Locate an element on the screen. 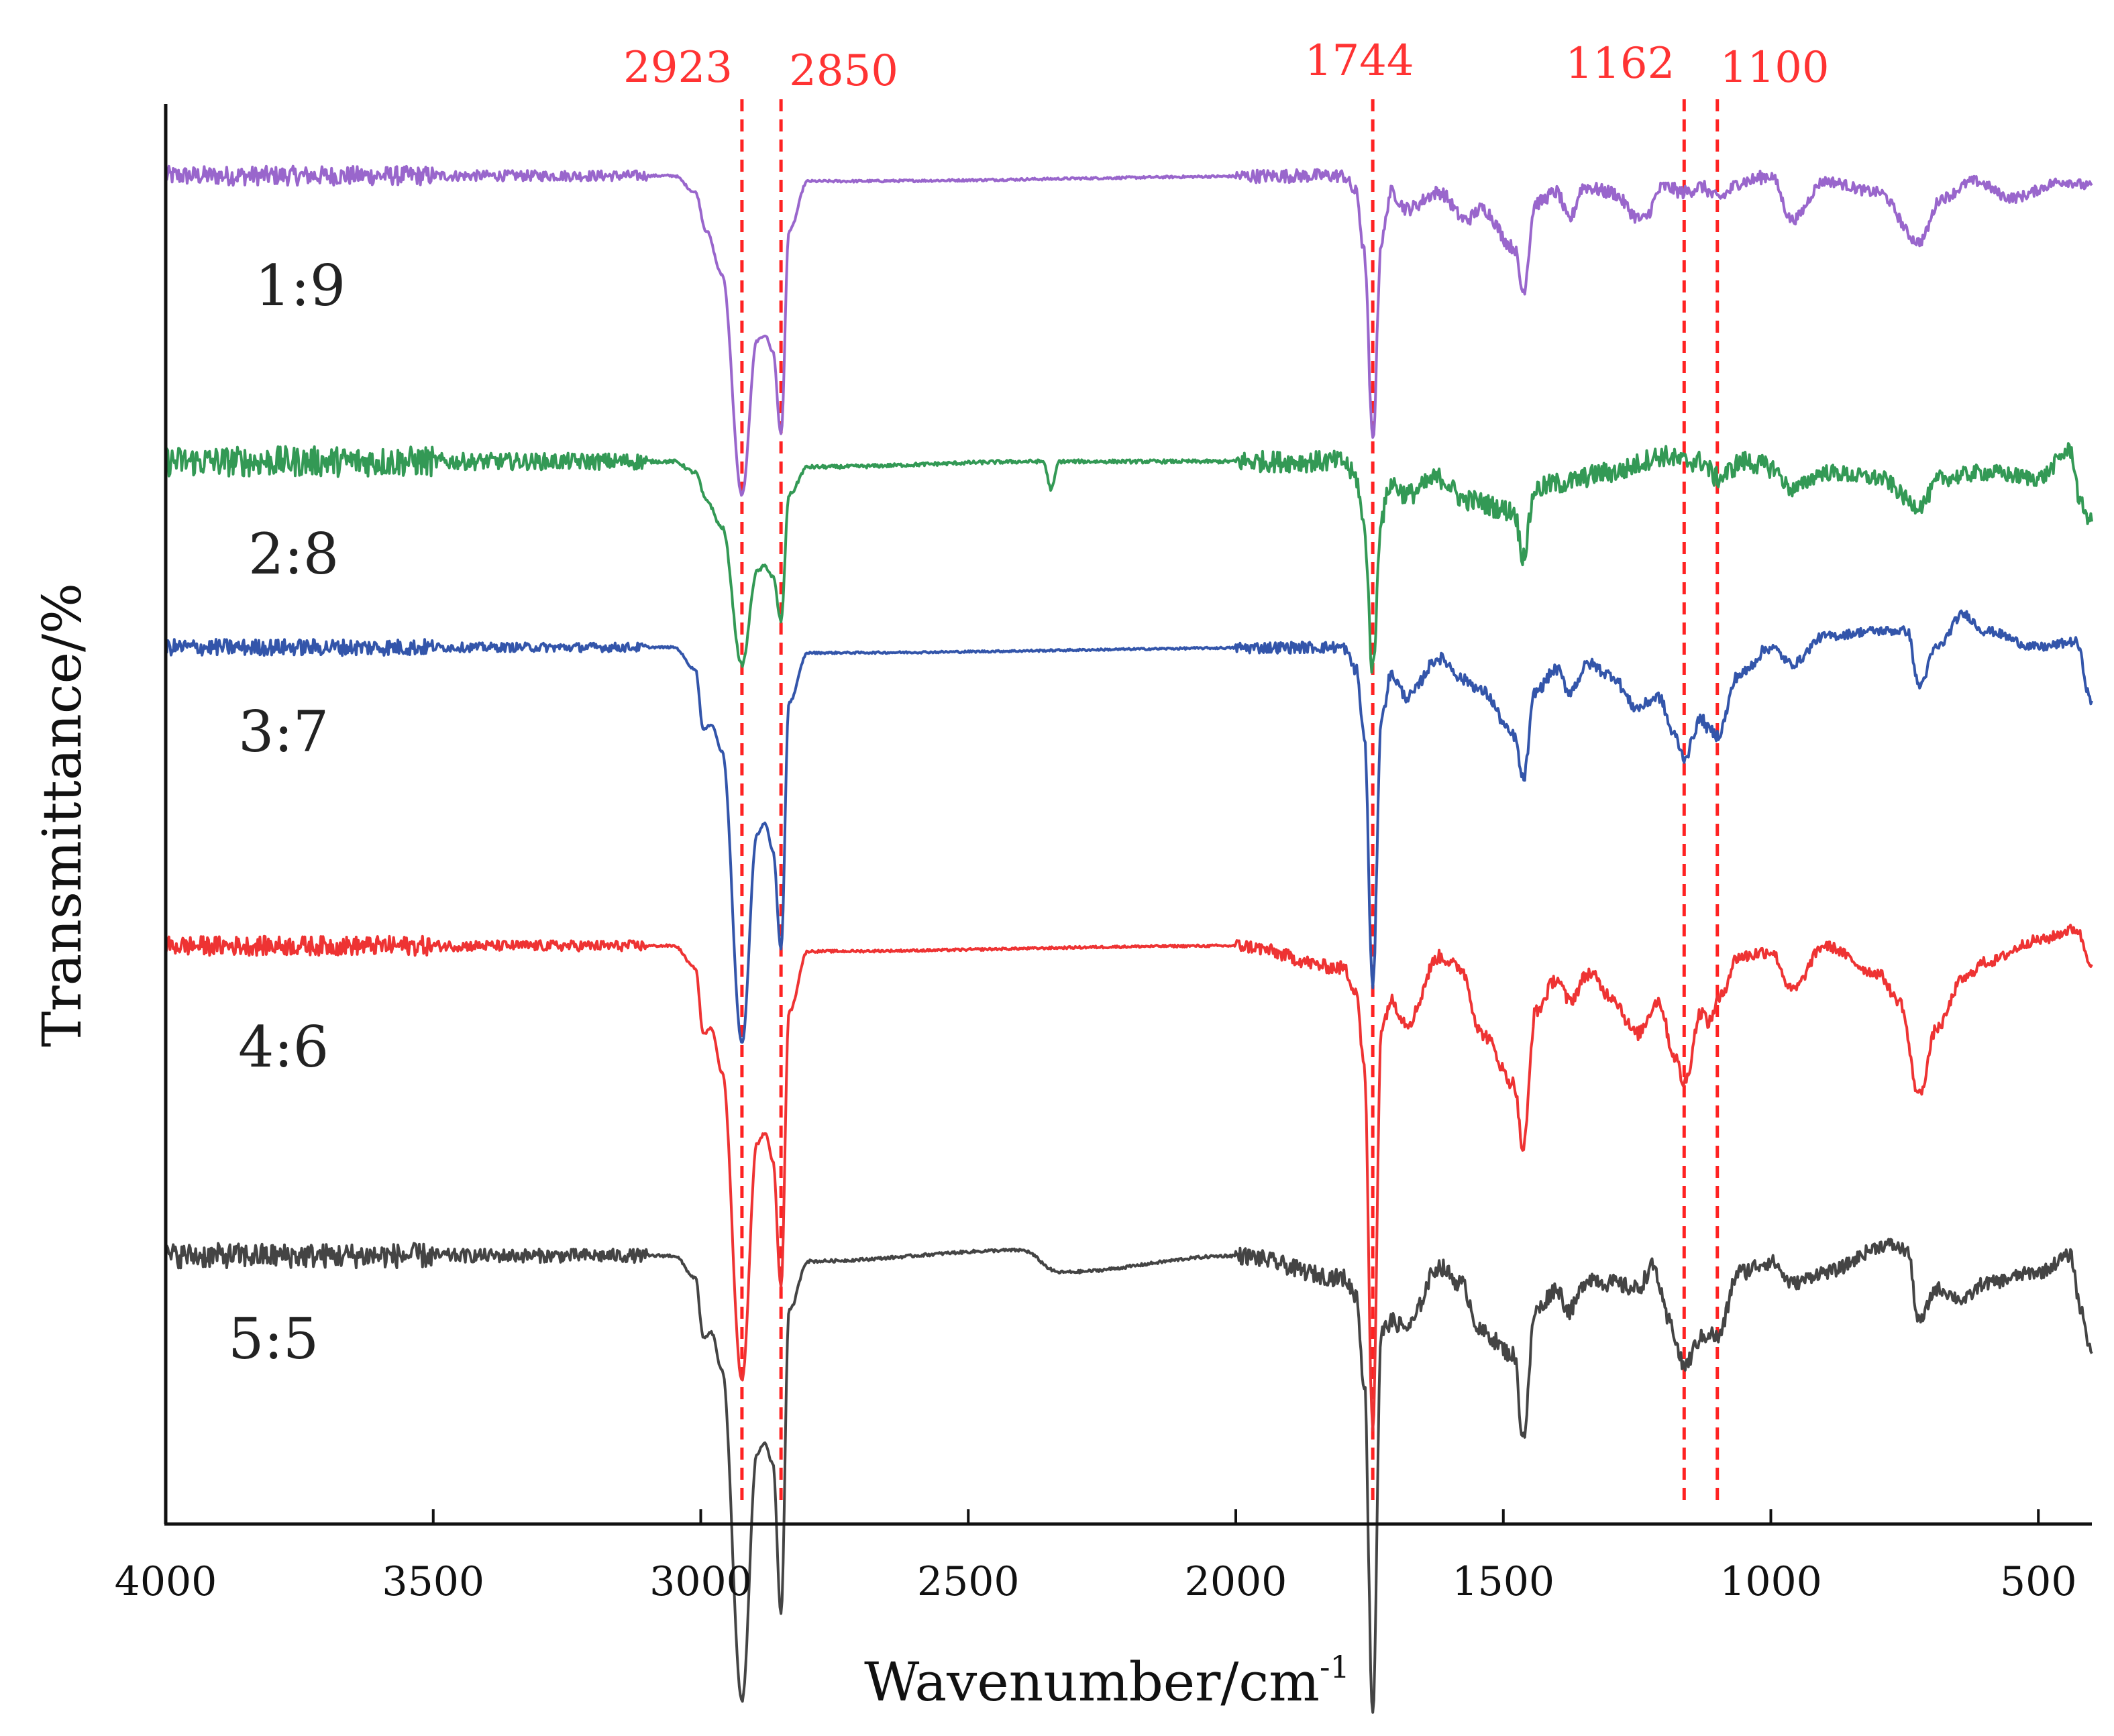 This screenshot has height=1736, width=2114. peak-label: 1744 is located at coordinates (1359, 61).